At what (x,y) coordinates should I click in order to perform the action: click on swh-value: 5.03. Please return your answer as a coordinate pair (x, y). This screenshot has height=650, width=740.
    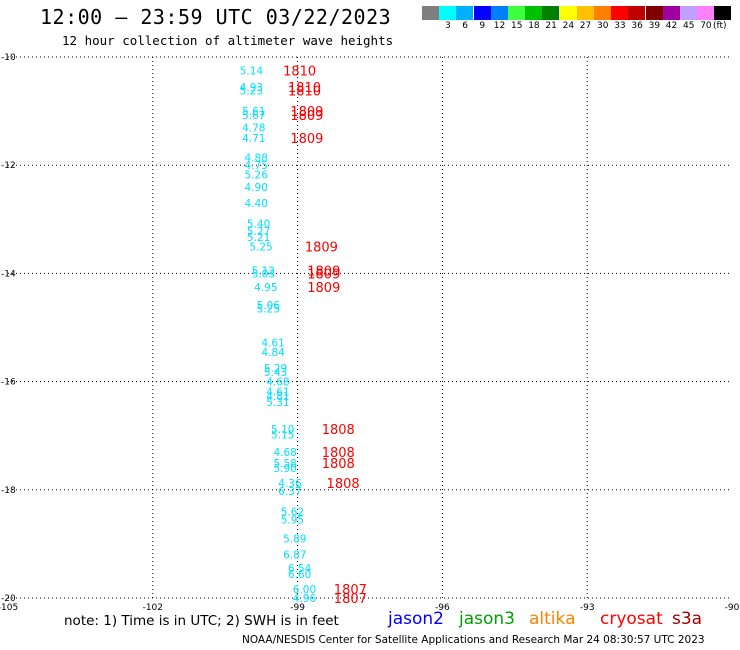
    Looking at the image, I should click on (263, 274).